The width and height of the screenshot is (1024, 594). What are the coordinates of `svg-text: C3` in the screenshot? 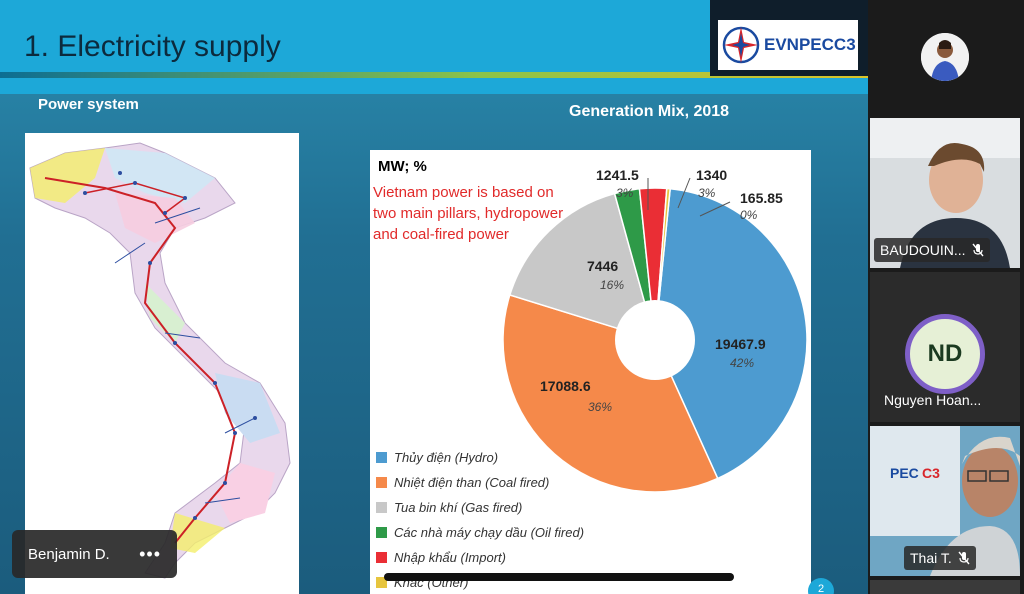 It's located at (931, 473).